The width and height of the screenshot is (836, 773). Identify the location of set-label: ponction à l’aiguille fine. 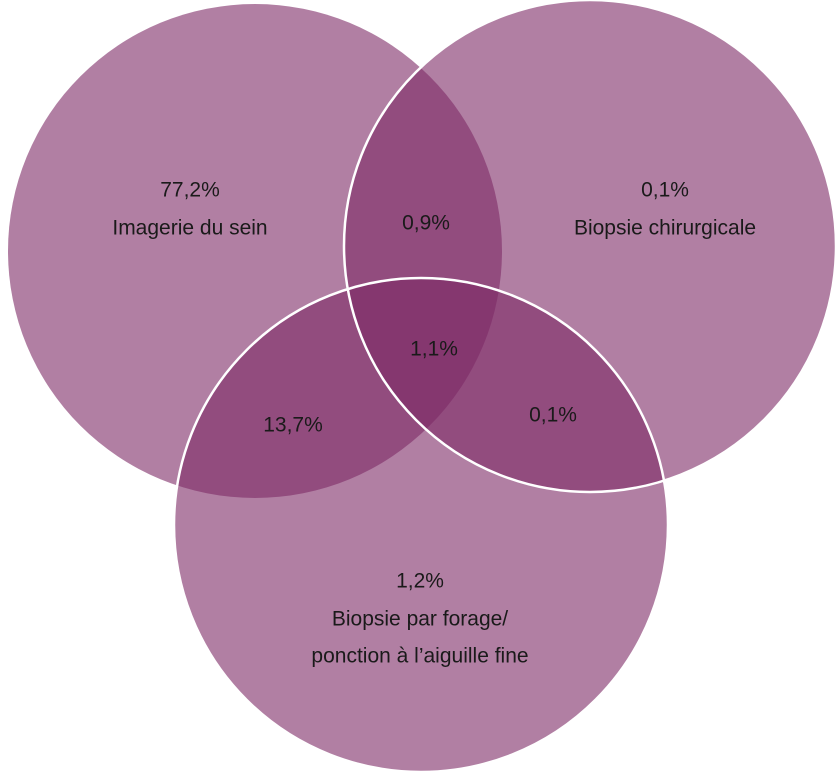
(419, 656).